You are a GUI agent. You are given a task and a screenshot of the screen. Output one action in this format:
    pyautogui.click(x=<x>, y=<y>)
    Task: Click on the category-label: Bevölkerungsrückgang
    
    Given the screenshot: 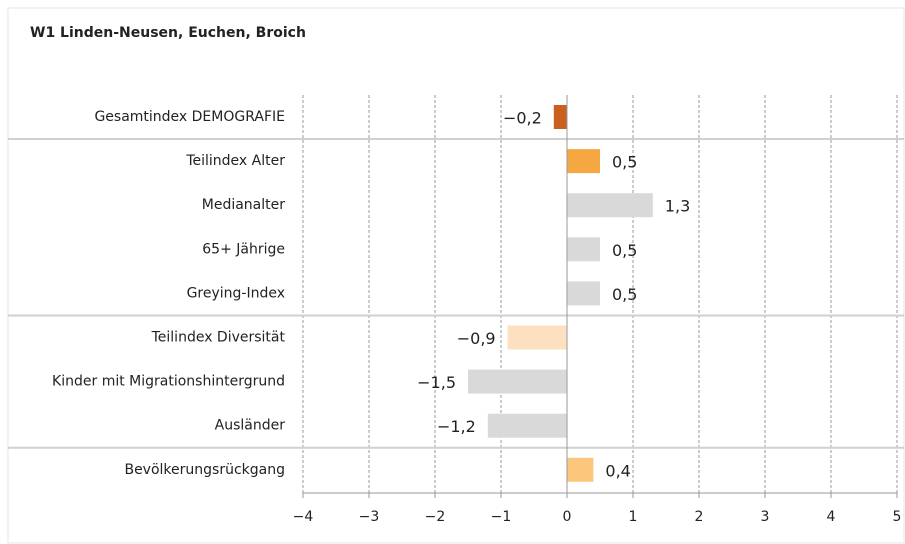 What is the action you would take?
    pyautogui.click(x=204, y=470)
    